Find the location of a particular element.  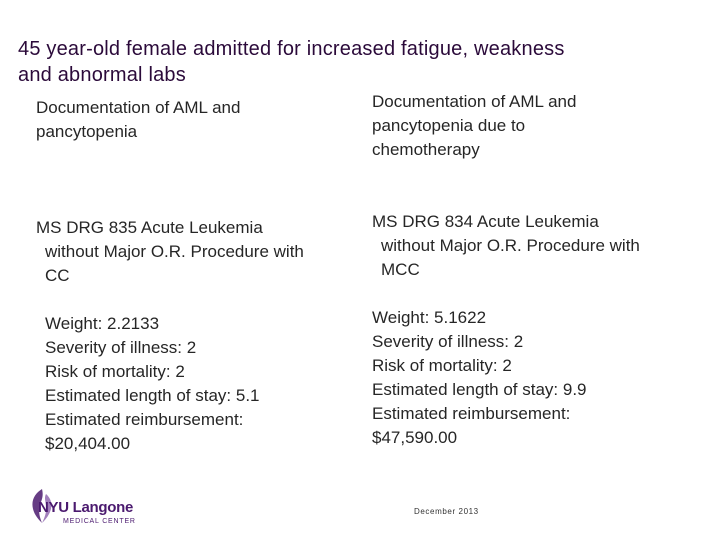

right-length-of-stay: Estimated length of stay: 9.9 is located at coordinates (479, 389).